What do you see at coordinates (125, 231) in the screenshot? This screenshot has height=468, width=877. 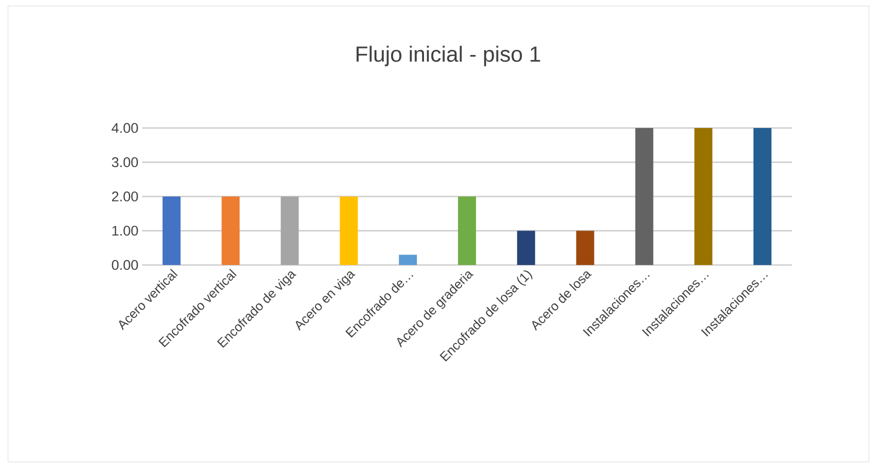 I see `y-tick-label: 1.00` at bounding box center [125, 231].